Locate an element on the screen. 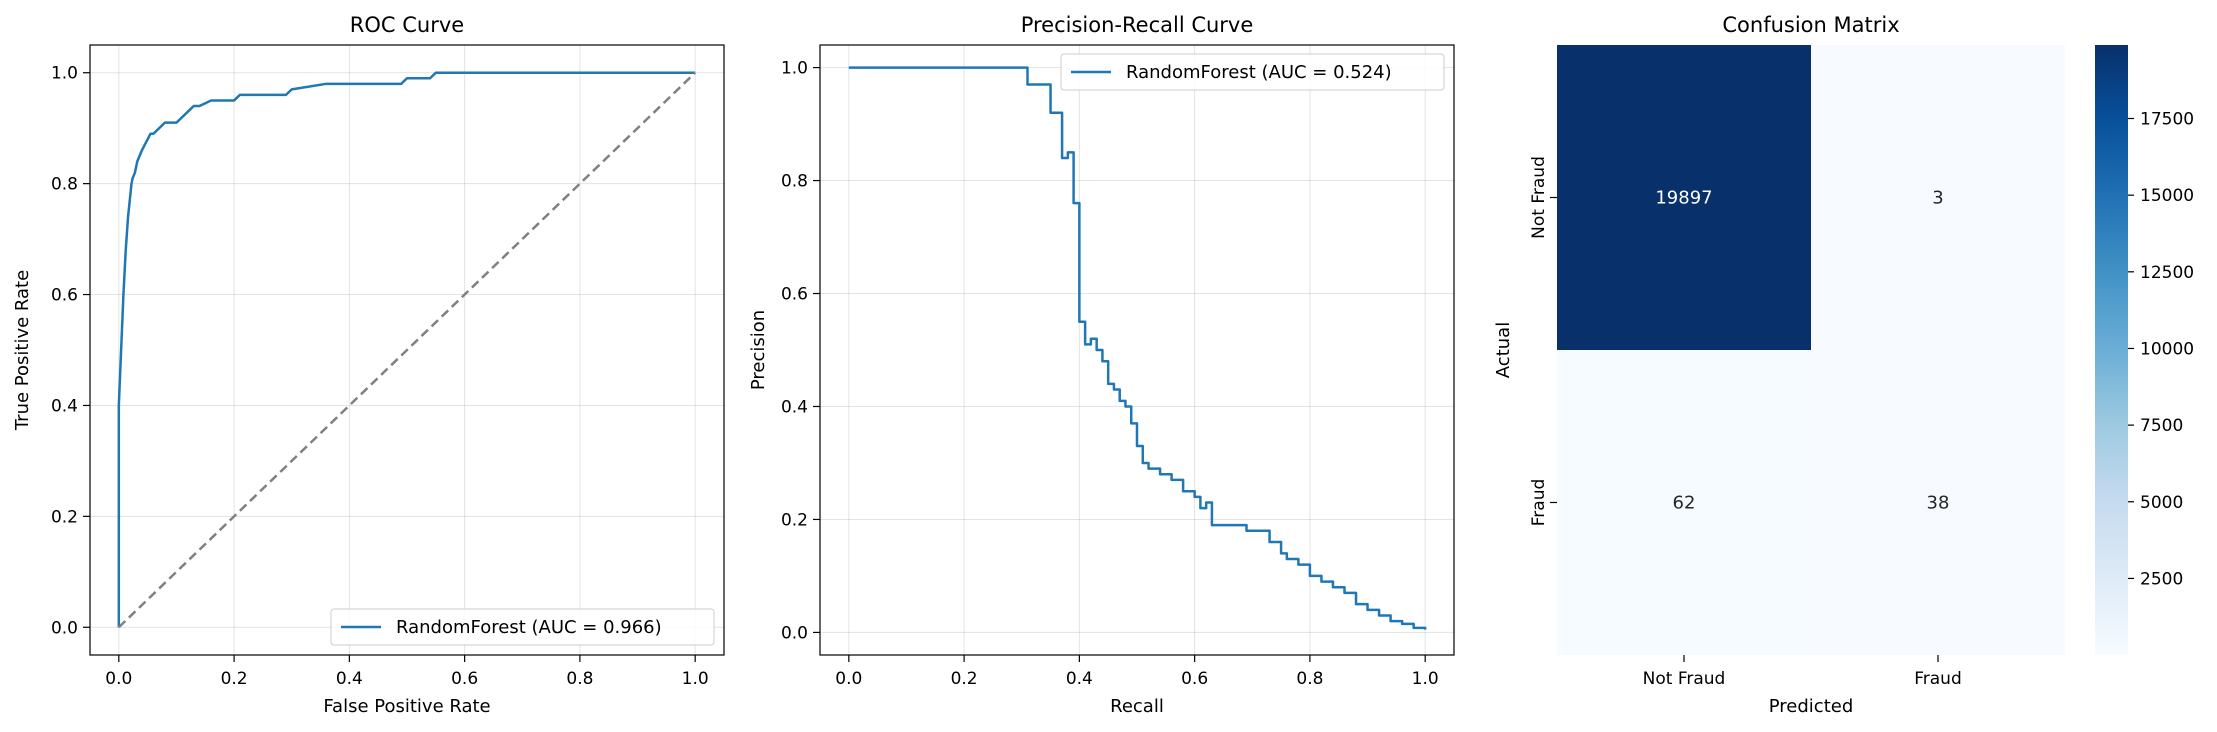 The height and width of the screenshot is (732, 2217). roc-legend-box is located at coordinates (522, 627).